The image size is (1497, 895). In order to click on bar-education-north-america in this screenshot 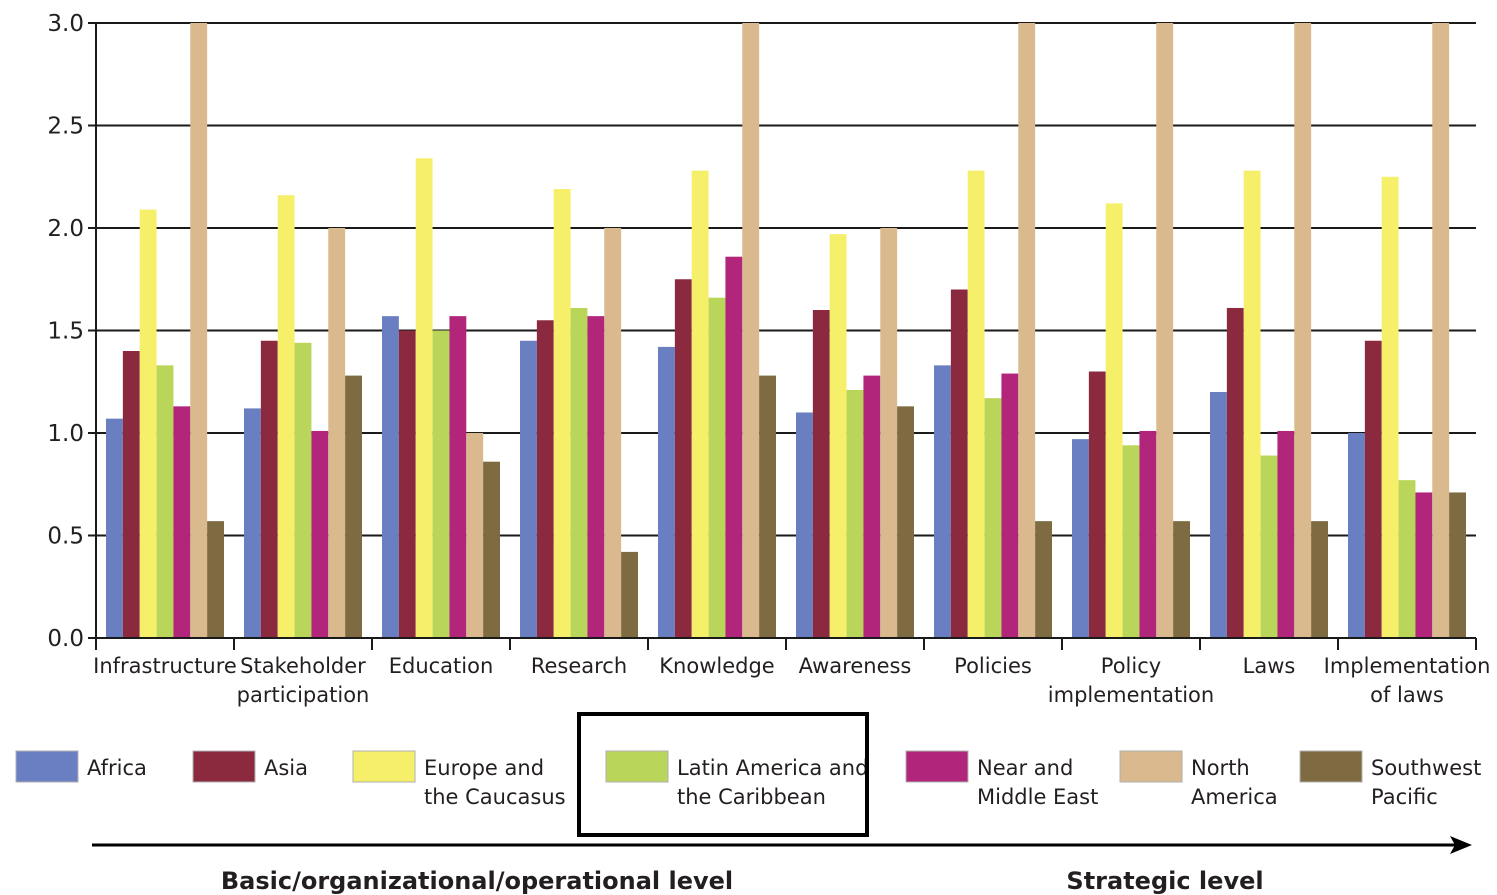, I will do `click(475, 535)`.